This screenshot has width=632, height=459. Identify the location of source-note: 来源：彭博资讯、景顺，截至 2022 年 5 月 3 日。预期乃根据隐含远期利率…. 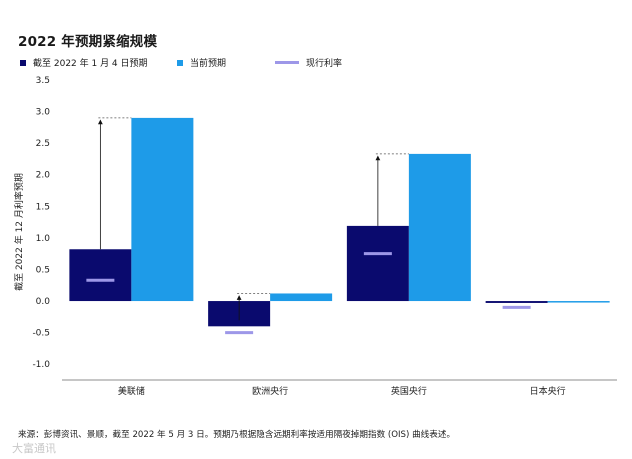
(237, 435).